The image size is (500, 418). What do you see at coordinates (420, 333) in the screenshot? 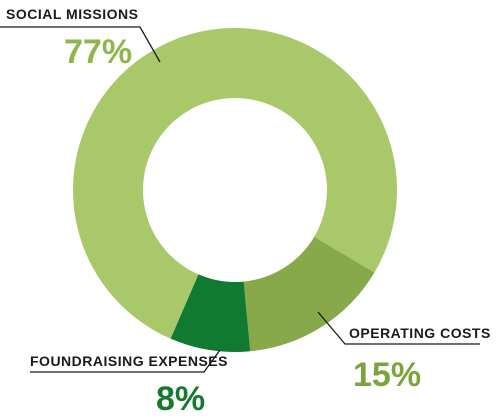
I see `slice-label-operating-costs: OPERATING COSTS` at bounding box center [420, 333].